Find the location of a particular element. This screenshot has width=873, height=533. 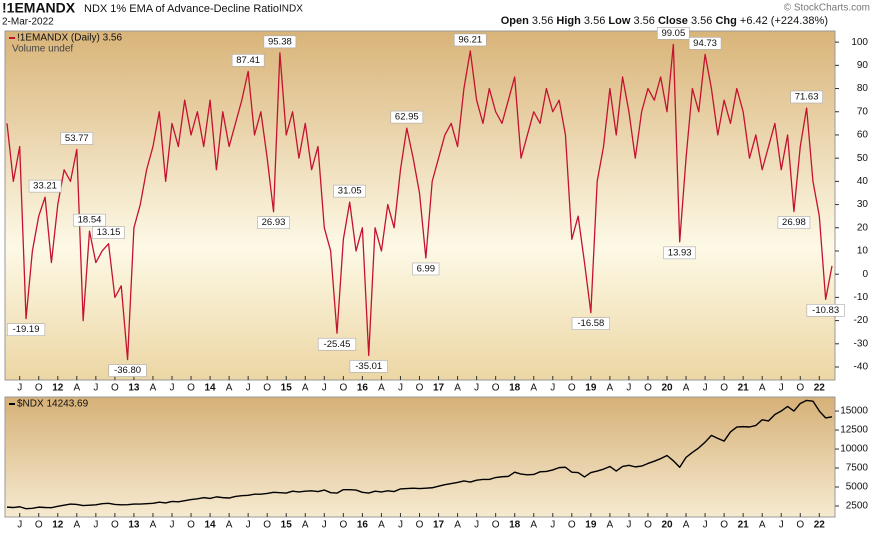

x-tick-label: 17 is located at coordinates (439, 388).